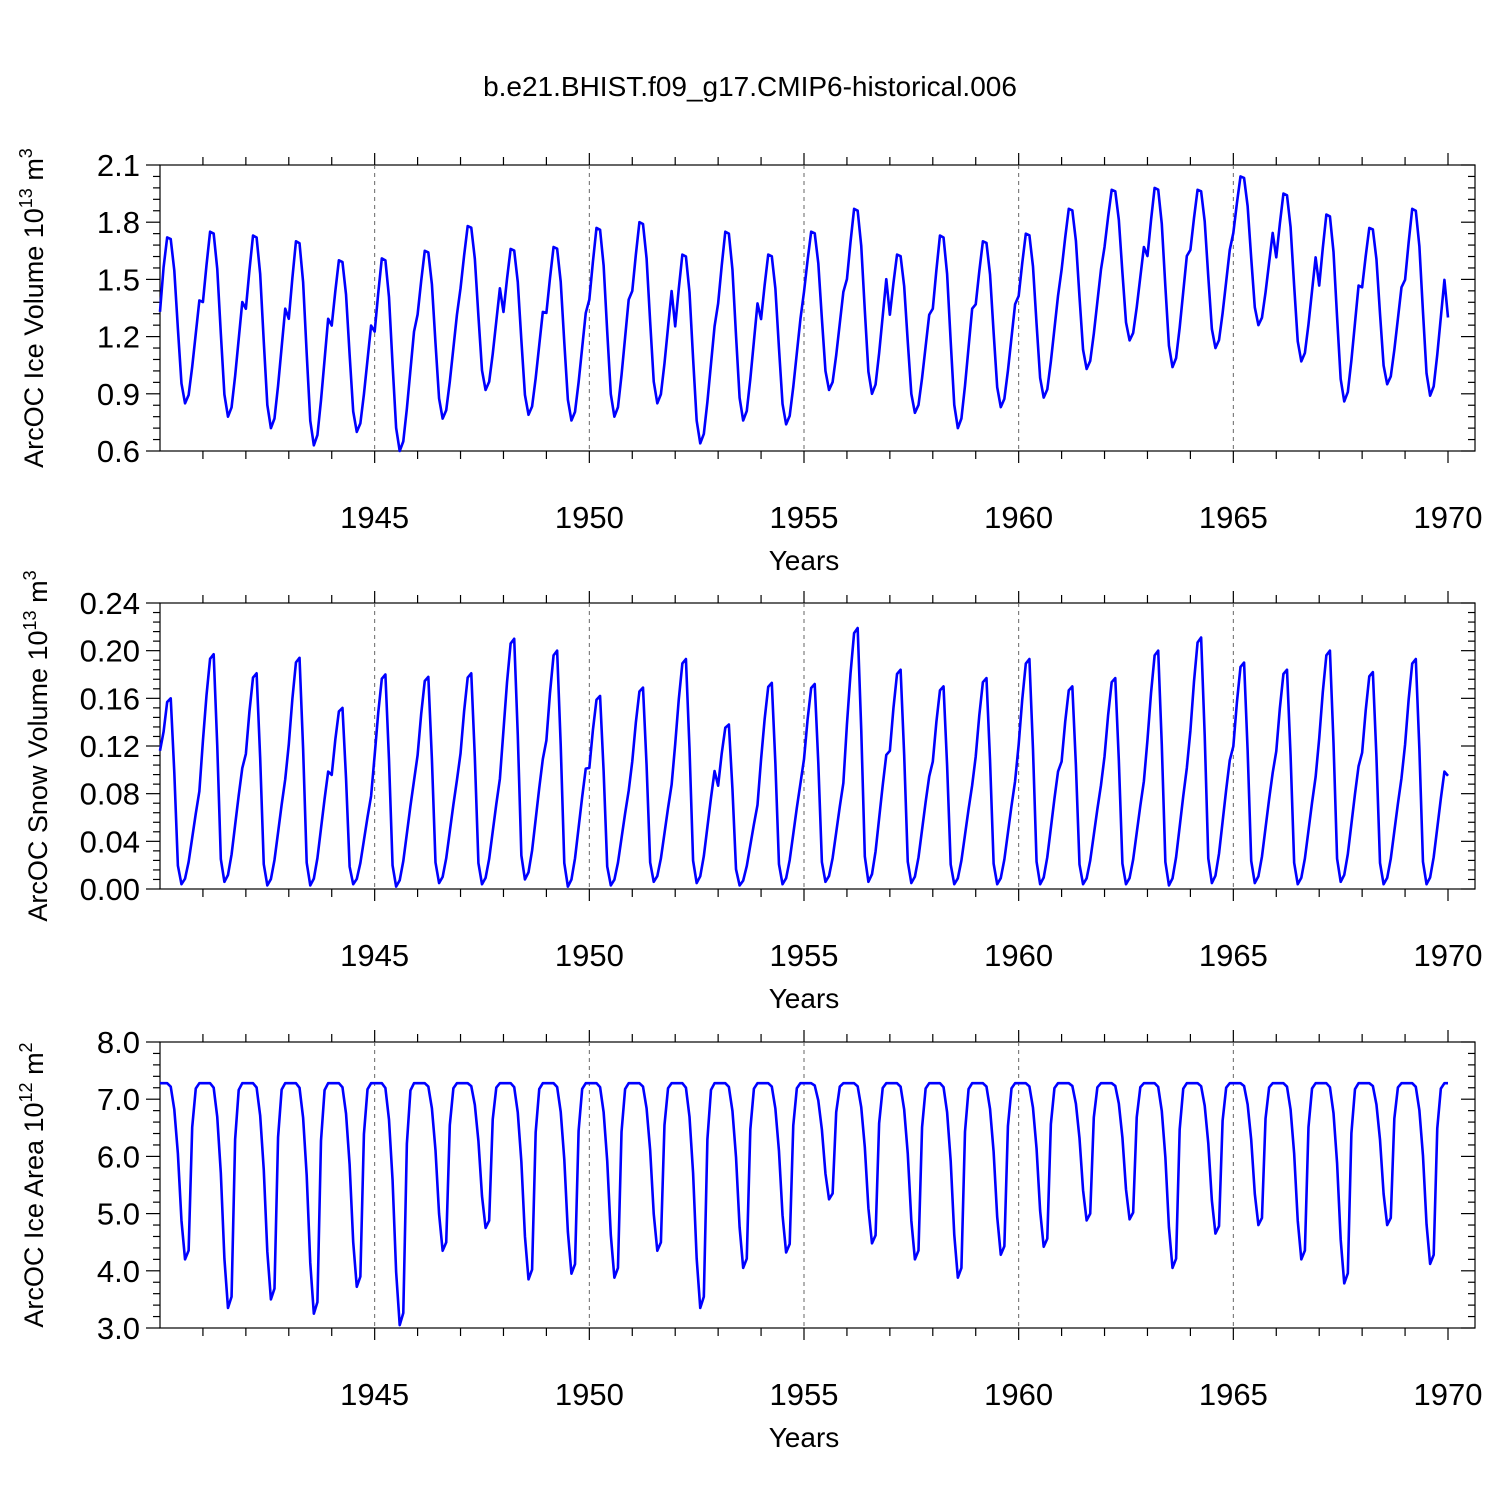 The width and height of the screenshot is (1500, 1500). What do you see at coordinates (804, 560) in the screenshot?
I see `ice-volume-x-axis-label: Years` at bounding box center [804, 560].